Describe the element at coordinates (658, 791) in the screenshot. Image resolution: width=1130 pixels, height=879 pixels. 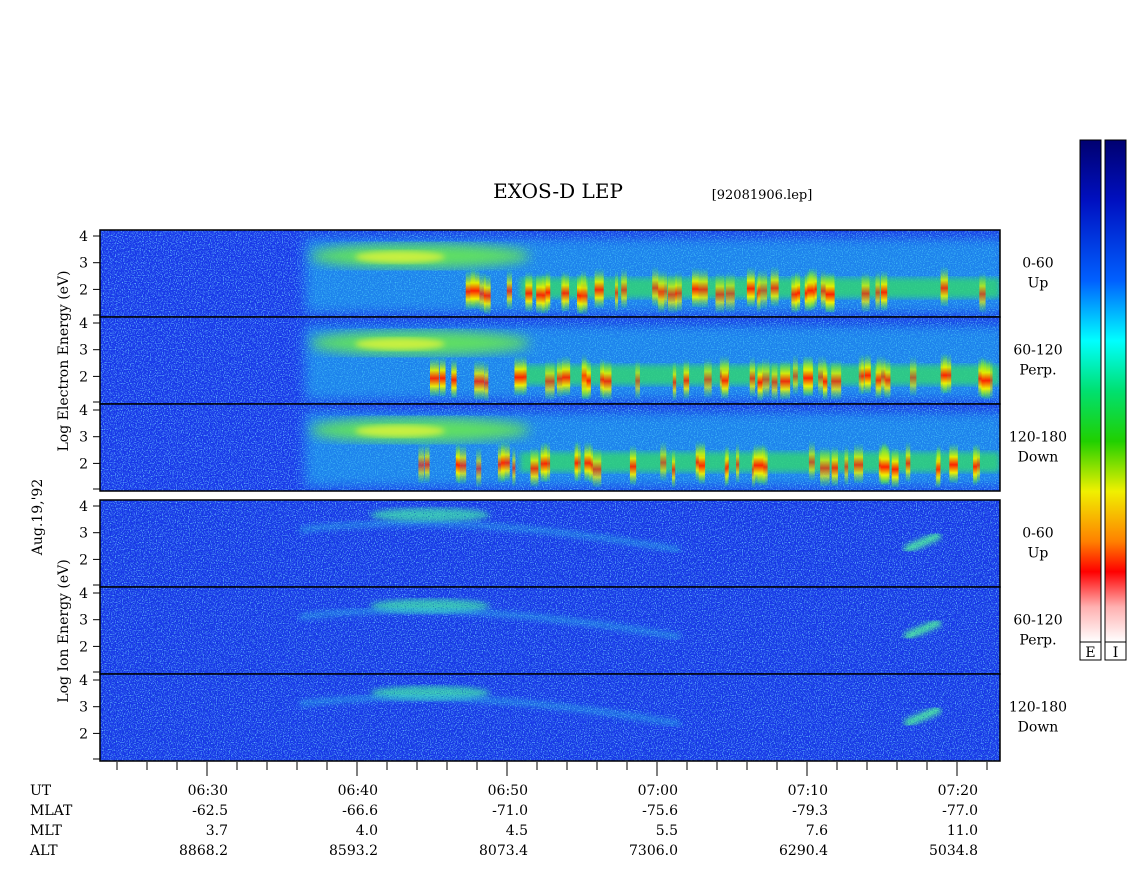
I see `row-value: 07:00` at that location.